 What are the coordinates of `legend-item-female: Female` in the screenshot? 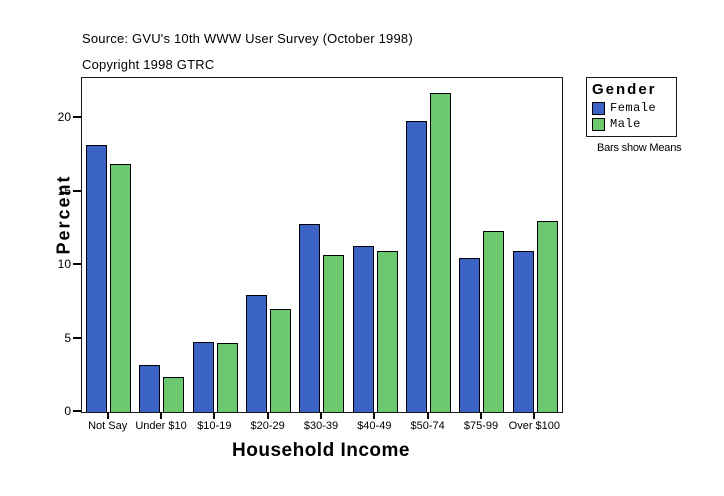 It's located at (632, 108).